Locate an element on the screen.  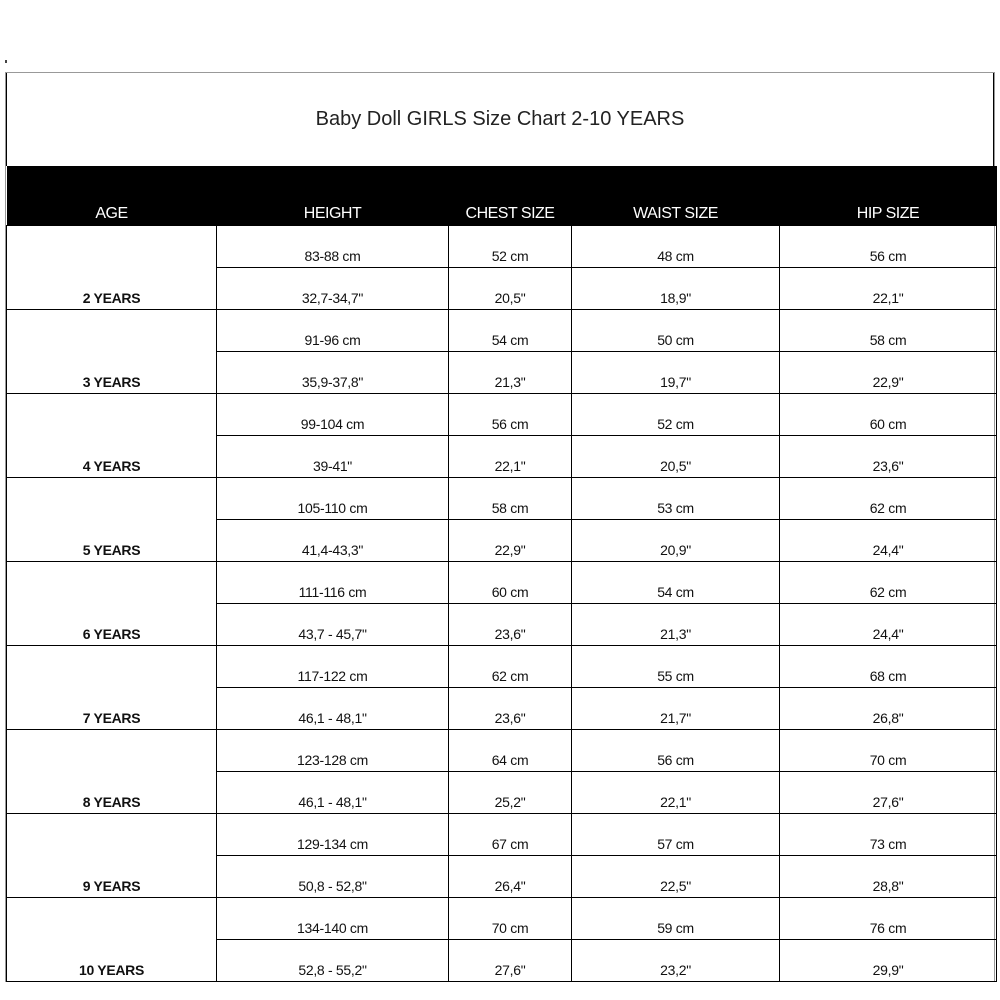
waist-size-inch-cell: 21,7" is located at coordinates (675, 708).